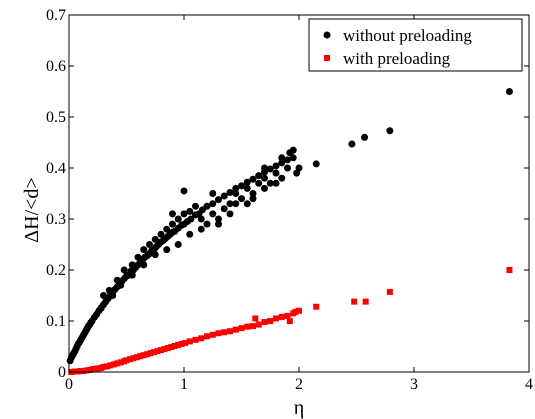 The image size is (535, 419). What do you see at coordinates (529, 384) in the screenshot?
I see `x-tick-label: 4` at bounding box center [529, 384].